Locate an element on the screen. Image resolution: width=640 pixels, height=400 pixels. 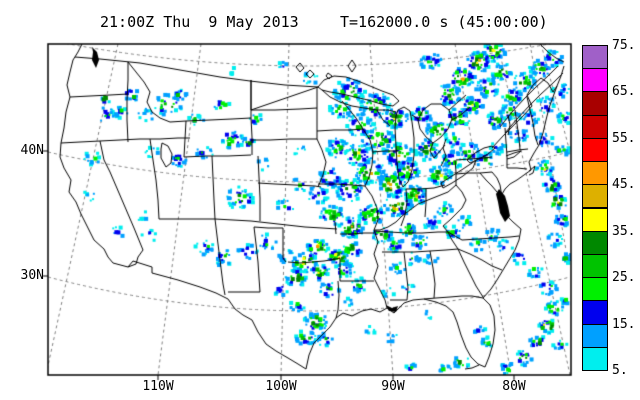
lon-label-110W: 110W is located at coordinates (158, 386).